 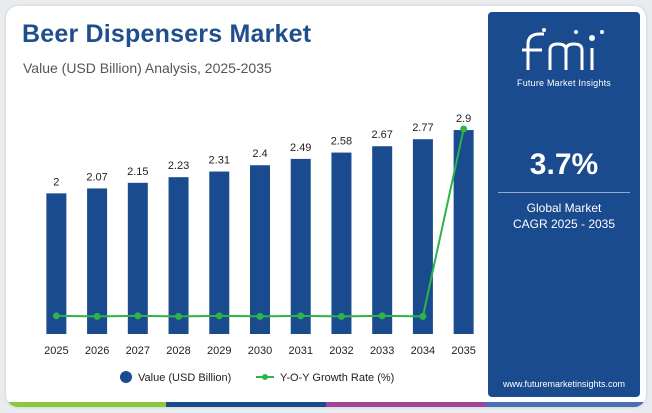 I want to click on bar-2028, so click(x=178, y=255).